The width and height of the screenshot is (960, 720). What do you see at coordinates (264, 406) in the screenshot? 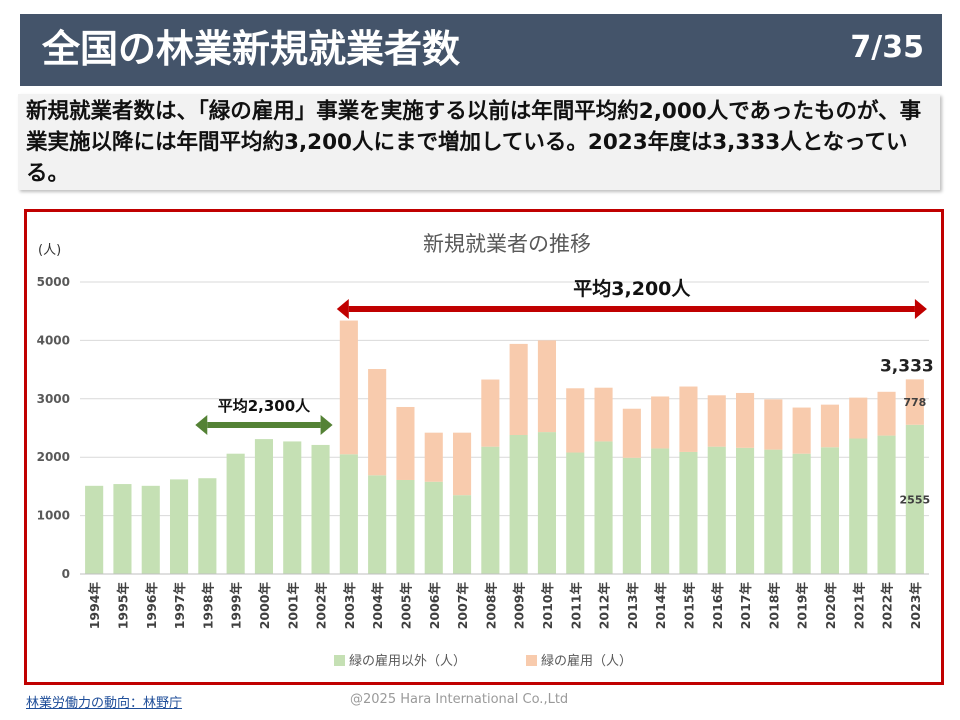
I see `average-annotation-label: 平均2,300人` at bounding box center [264, 406].